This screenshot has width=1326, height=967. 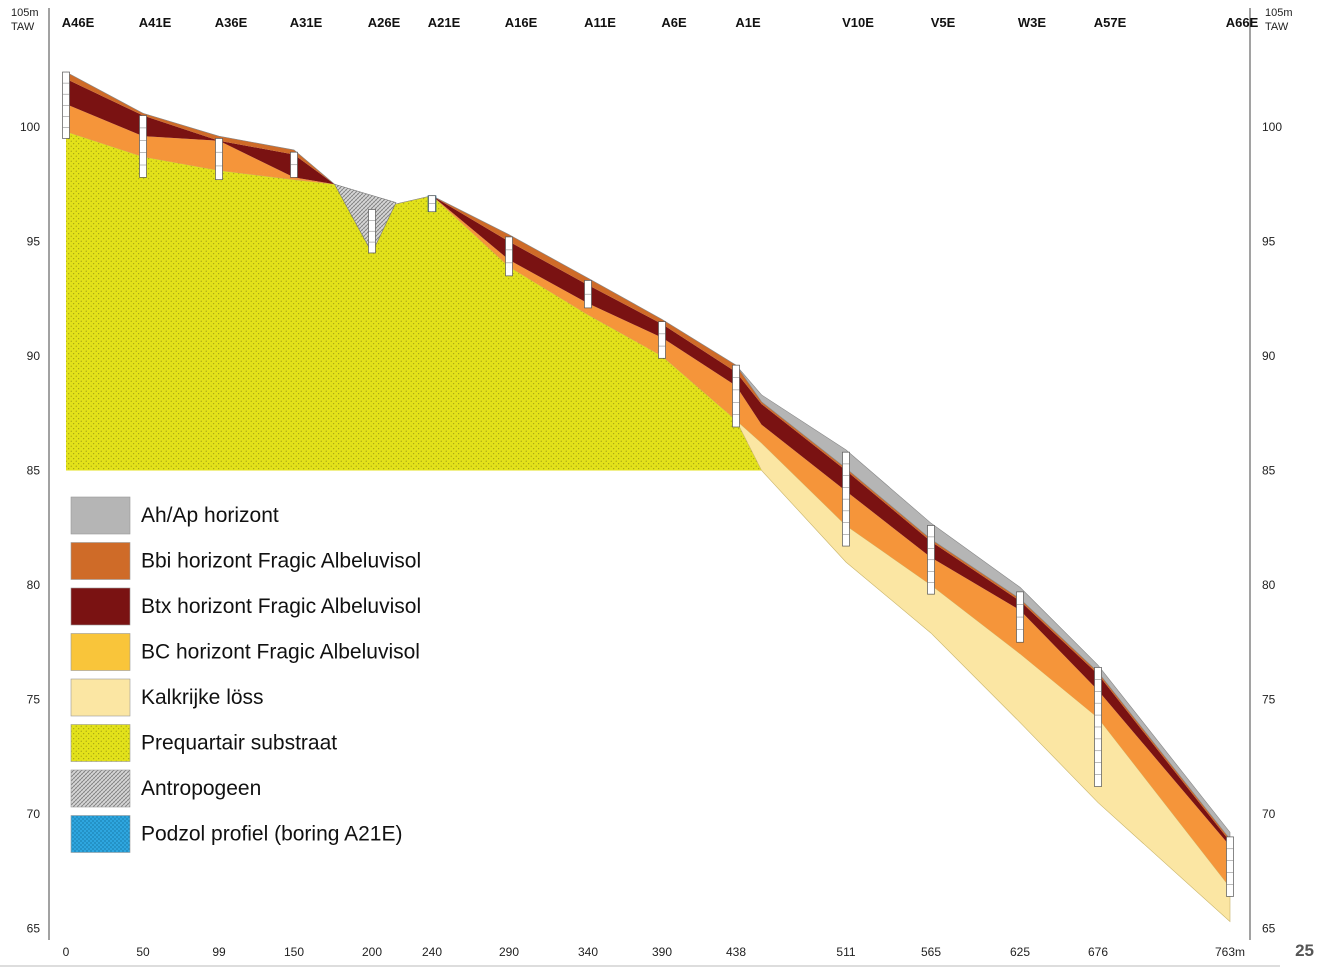 I want to click on x-tick-label: 290, so click(x=509, y=952).